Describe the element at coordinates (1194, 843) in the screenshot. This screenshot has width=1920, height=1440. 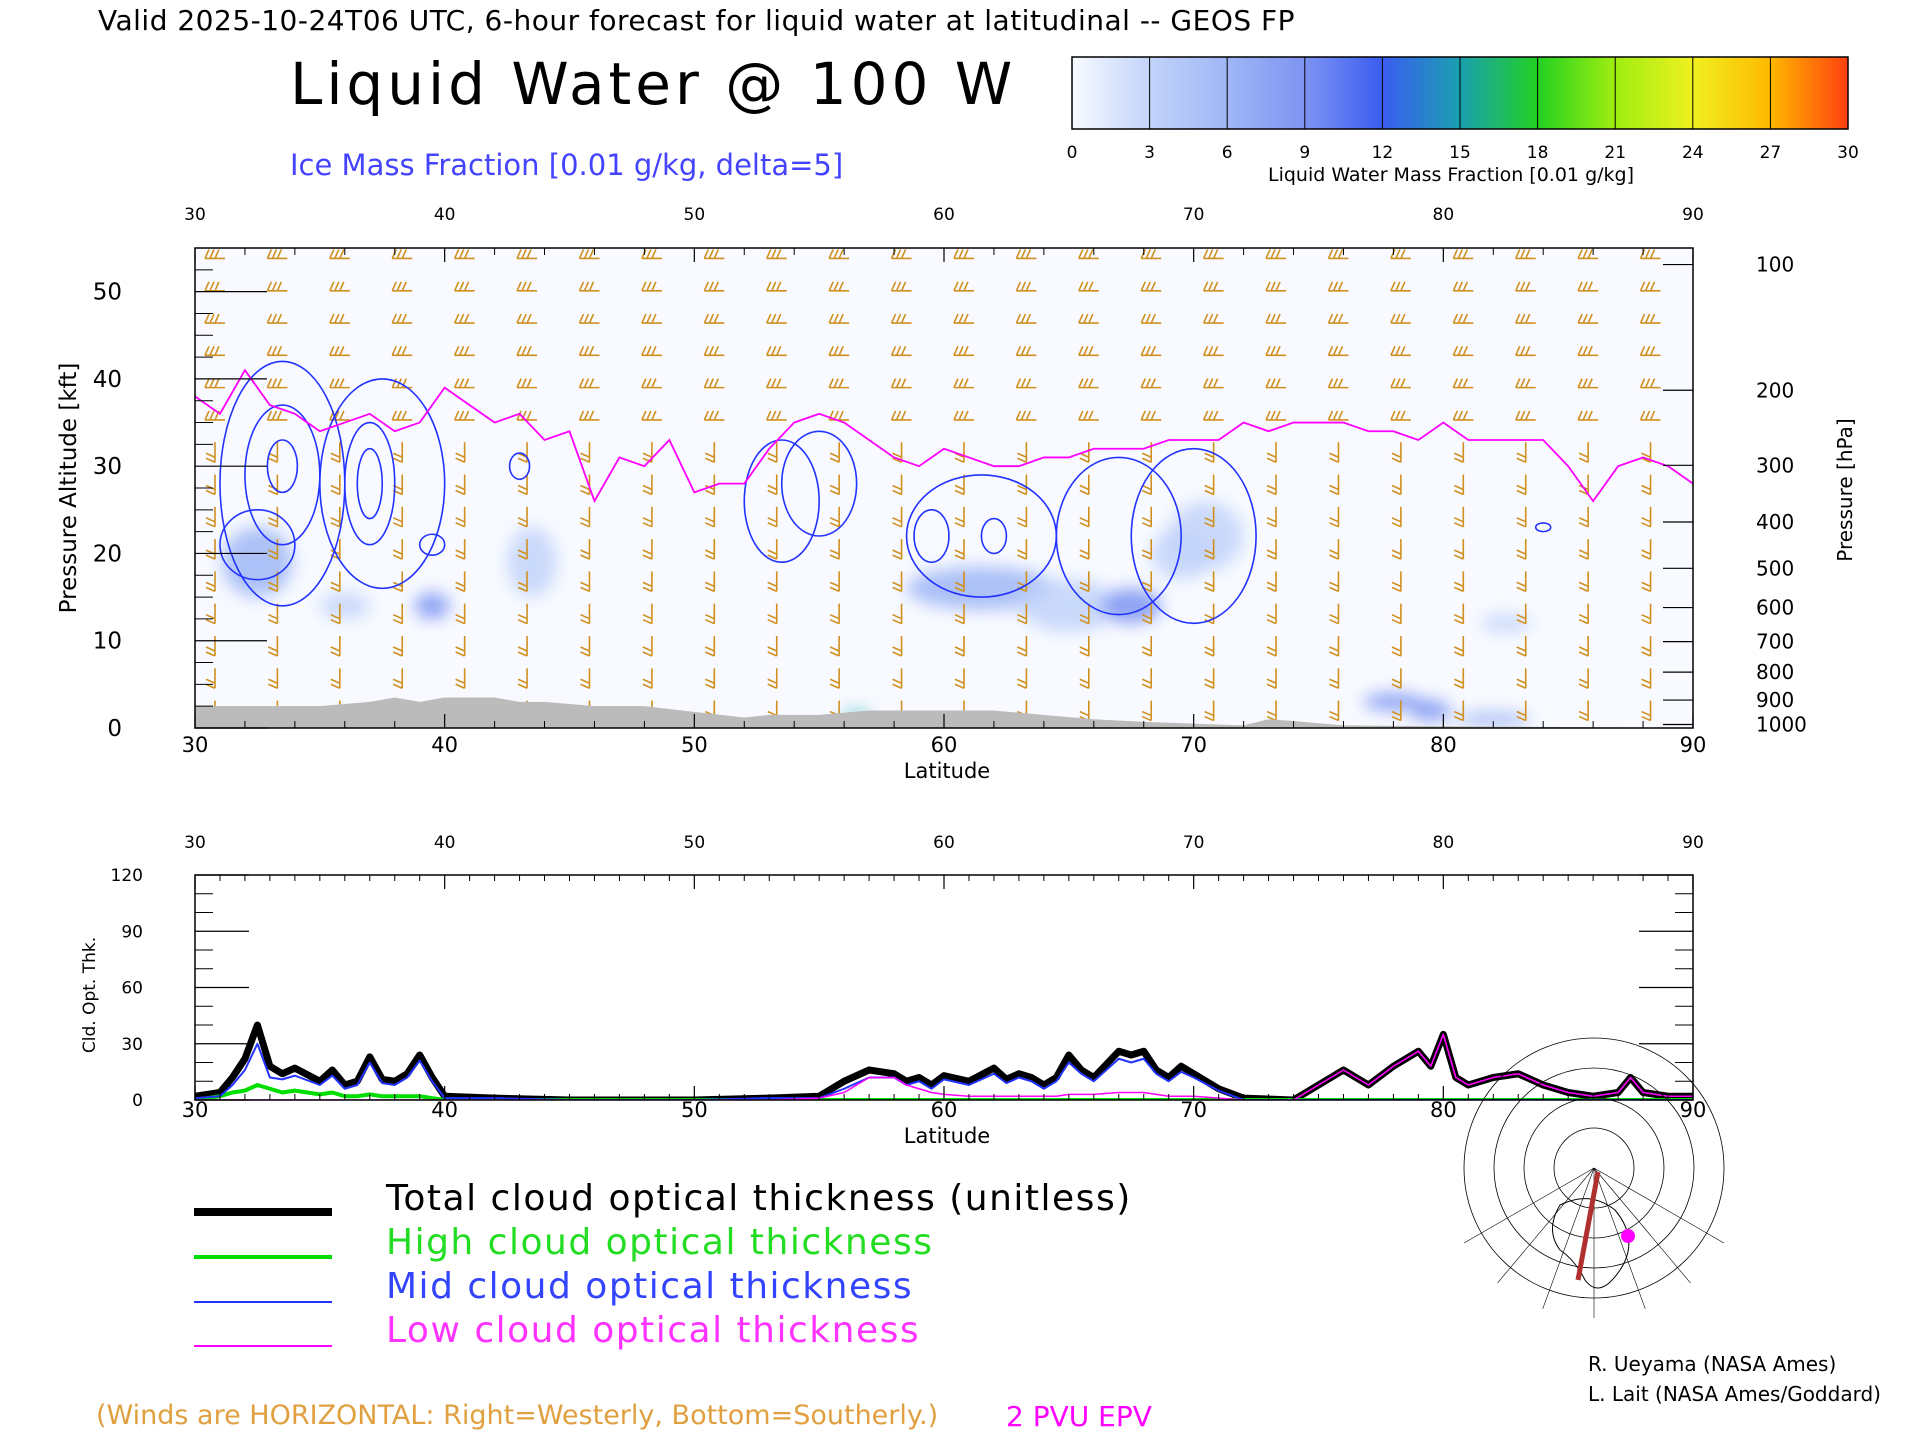
I see `od-x-tick-label-top: 70` at that location.